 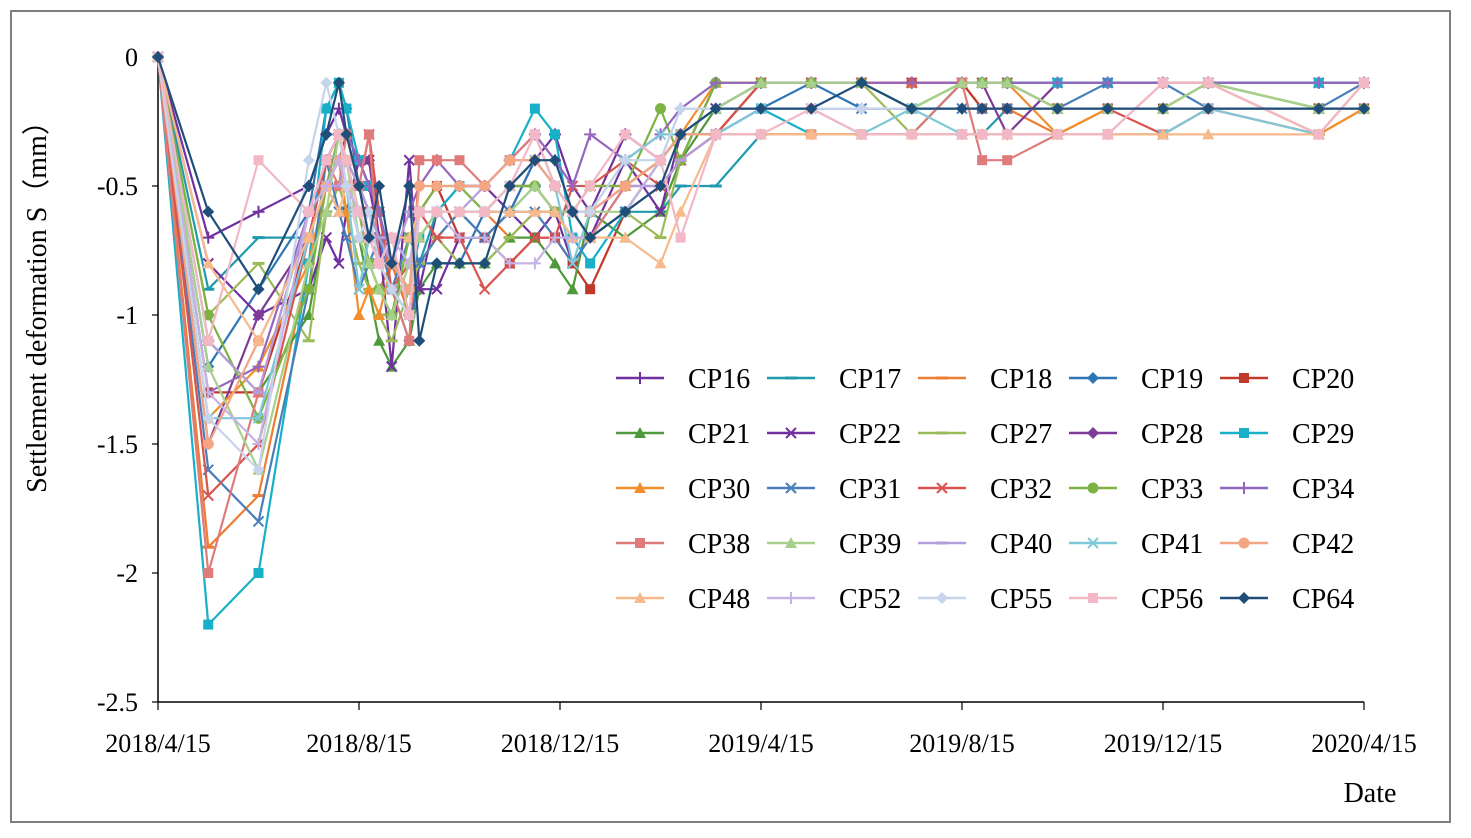 I want to click on legend-label-cp38: CP38, so click(x=719, y=544).